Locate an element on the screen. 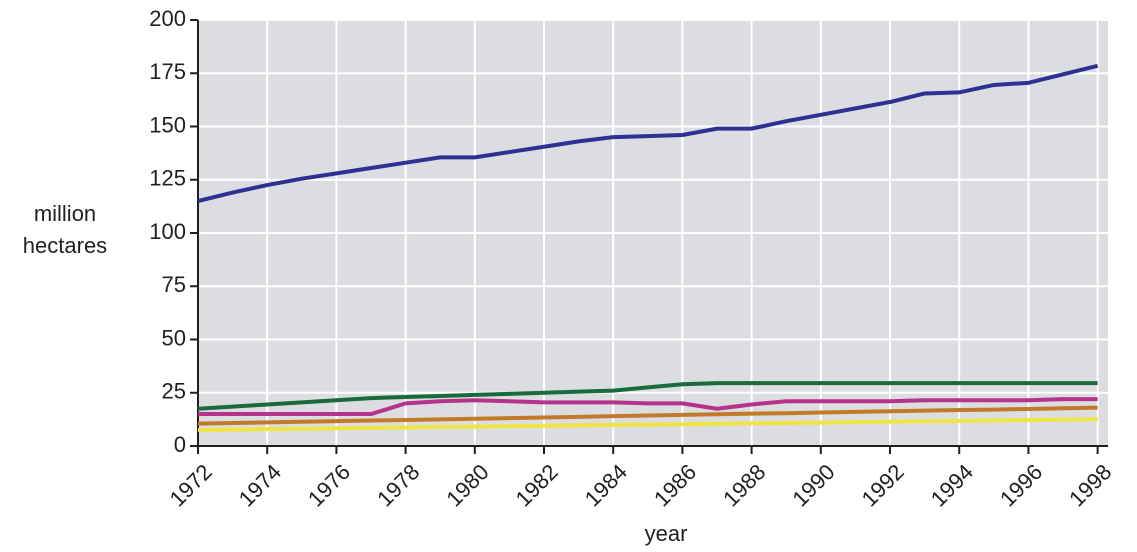  y-axis-label: million hectares is located at coordinates (65, 229).